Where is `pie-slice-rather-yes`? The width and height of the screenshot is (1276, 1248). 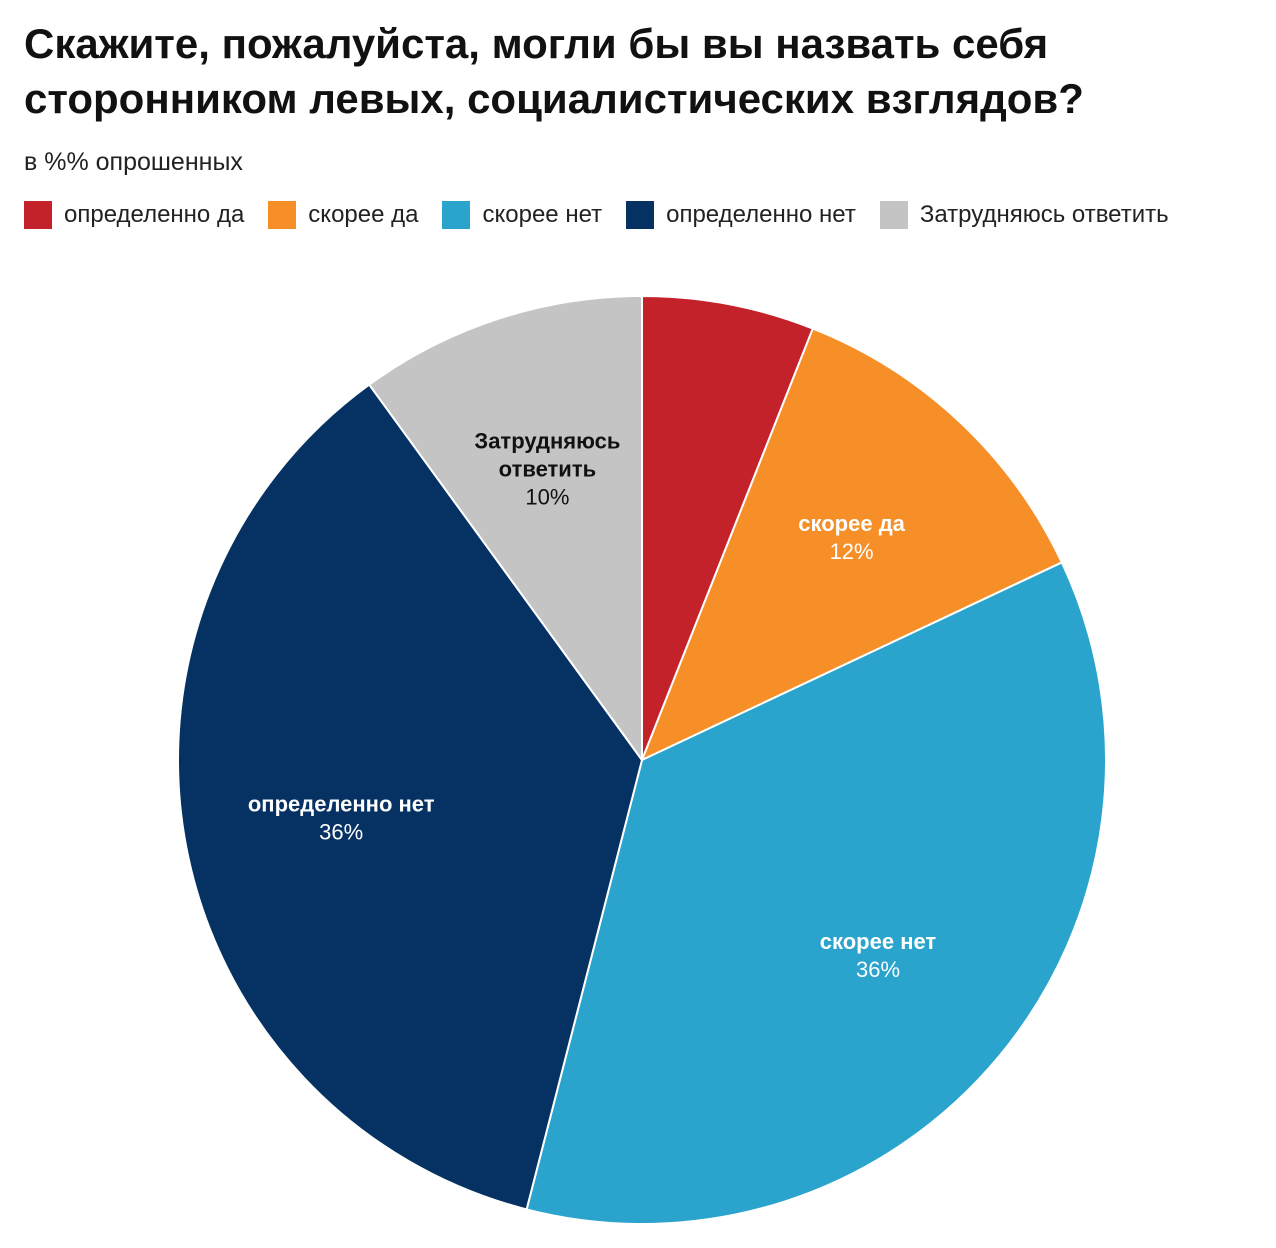 pie-slice-rather-yes is located at coordinates (852, 544).